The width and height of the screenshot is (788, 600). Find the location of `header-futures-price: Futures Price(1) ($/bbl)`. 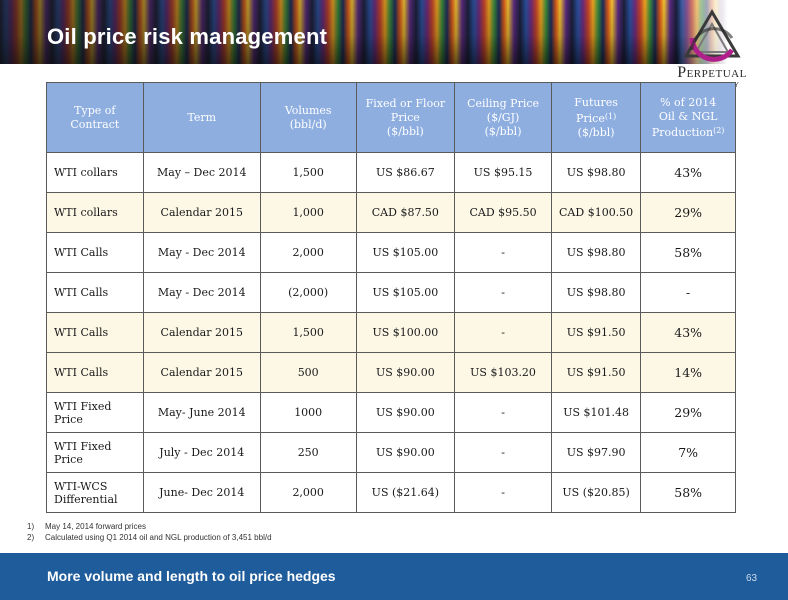

header-futures-price: Futures Price(1) ($/bbl) is located at coordinates (596, 117).